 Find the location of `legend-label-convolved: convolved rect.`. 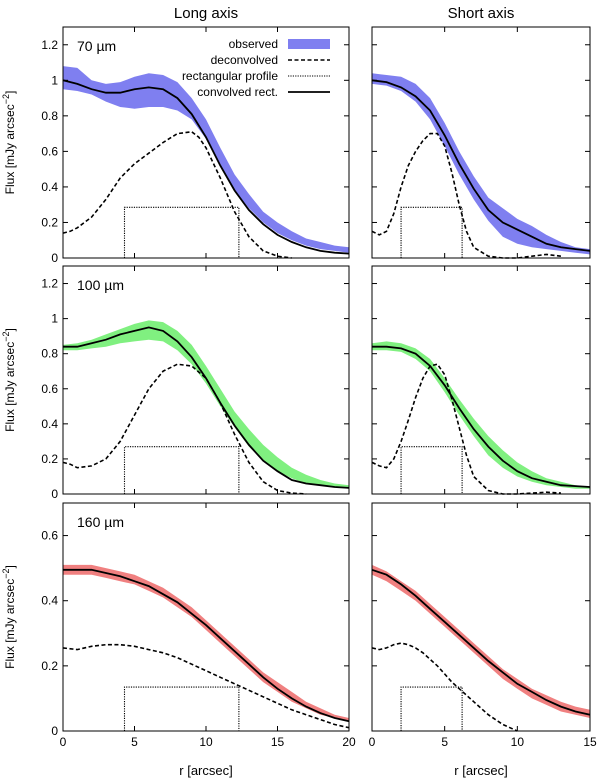

legend-label-convolved: convolved rect. is located at coordinates (237, 92).